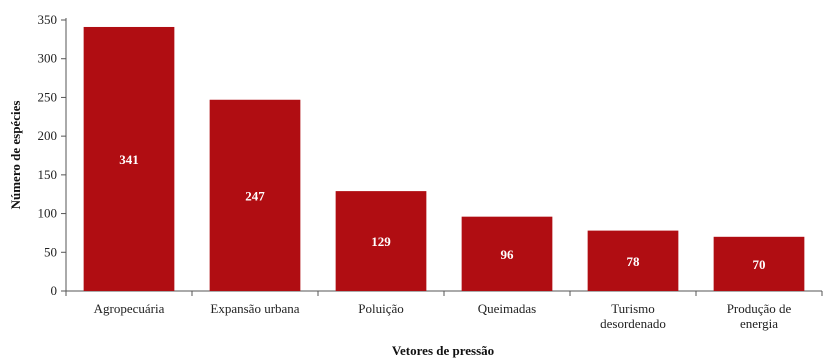 The width and height of the screenshot is (827, 360). What do you see at coordinates (48, 174) in the screenshot?
I see `y-tick-label: 150` at bounding box center [48, 174].